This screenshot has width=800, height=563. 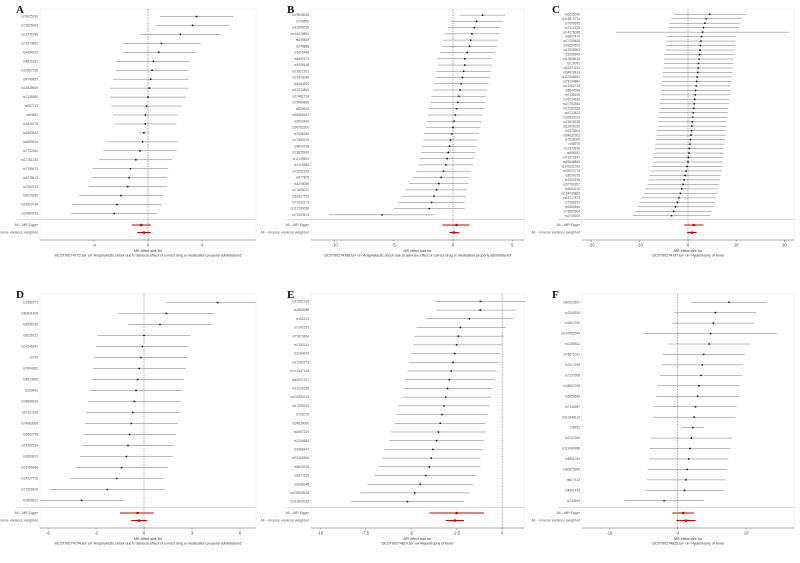 I want to click on x-tick-label: -7.5, so click(x=366, y=532).